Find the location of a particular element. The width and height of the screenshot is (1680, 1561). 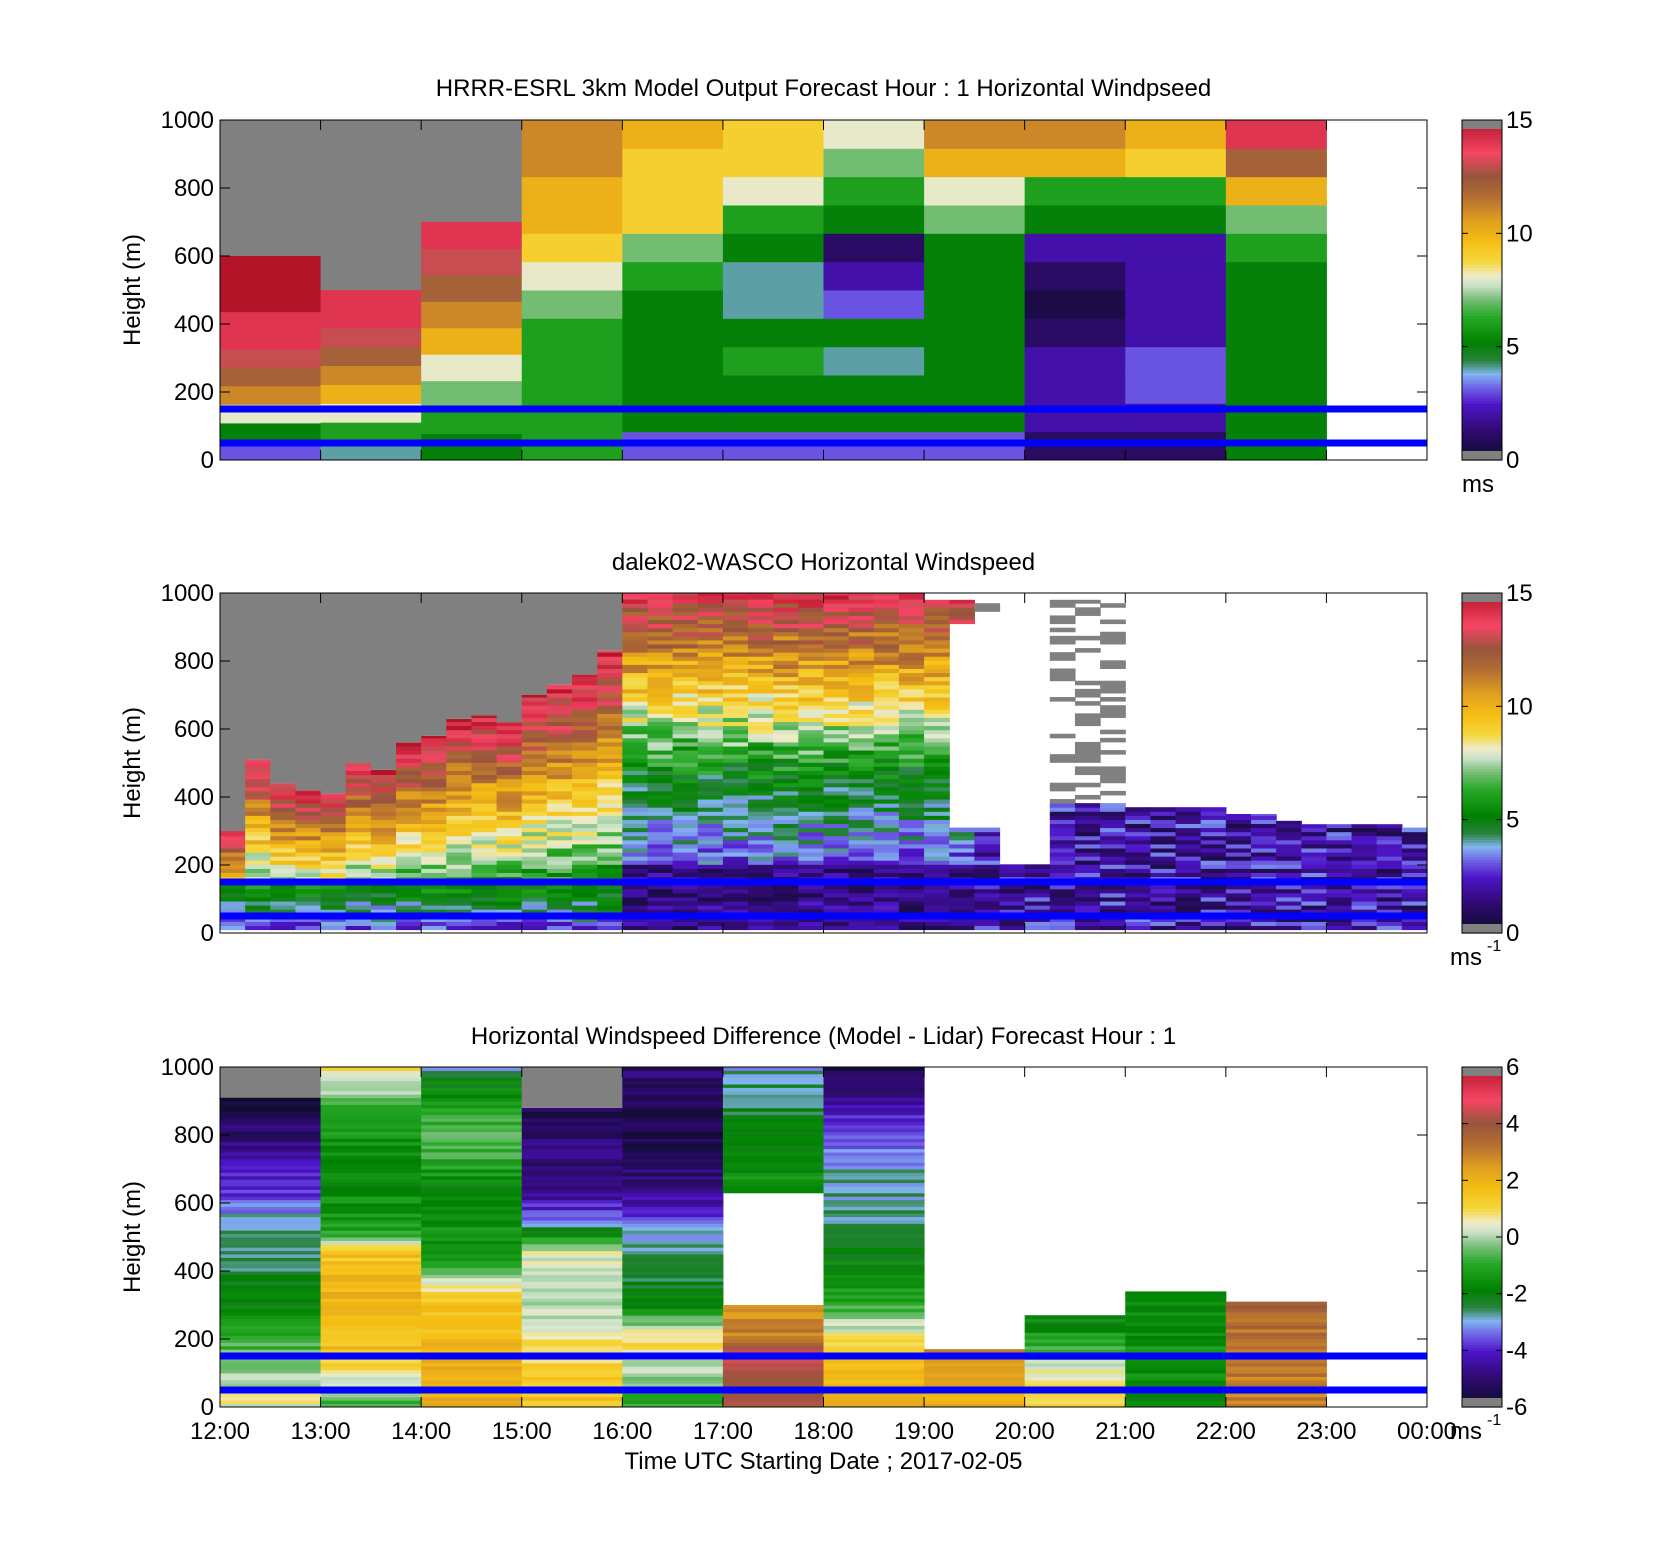

colorbar-tick-label: 5 is located at coordinates (1512, 347).